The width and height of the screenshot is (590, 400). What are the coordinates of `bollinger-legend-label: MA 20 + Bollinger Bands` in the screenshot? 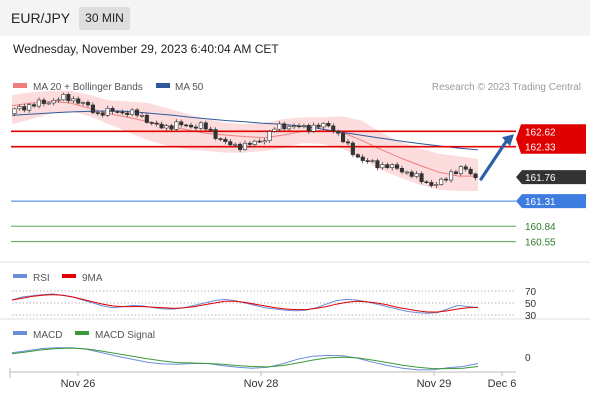 It's located at (88, 87).